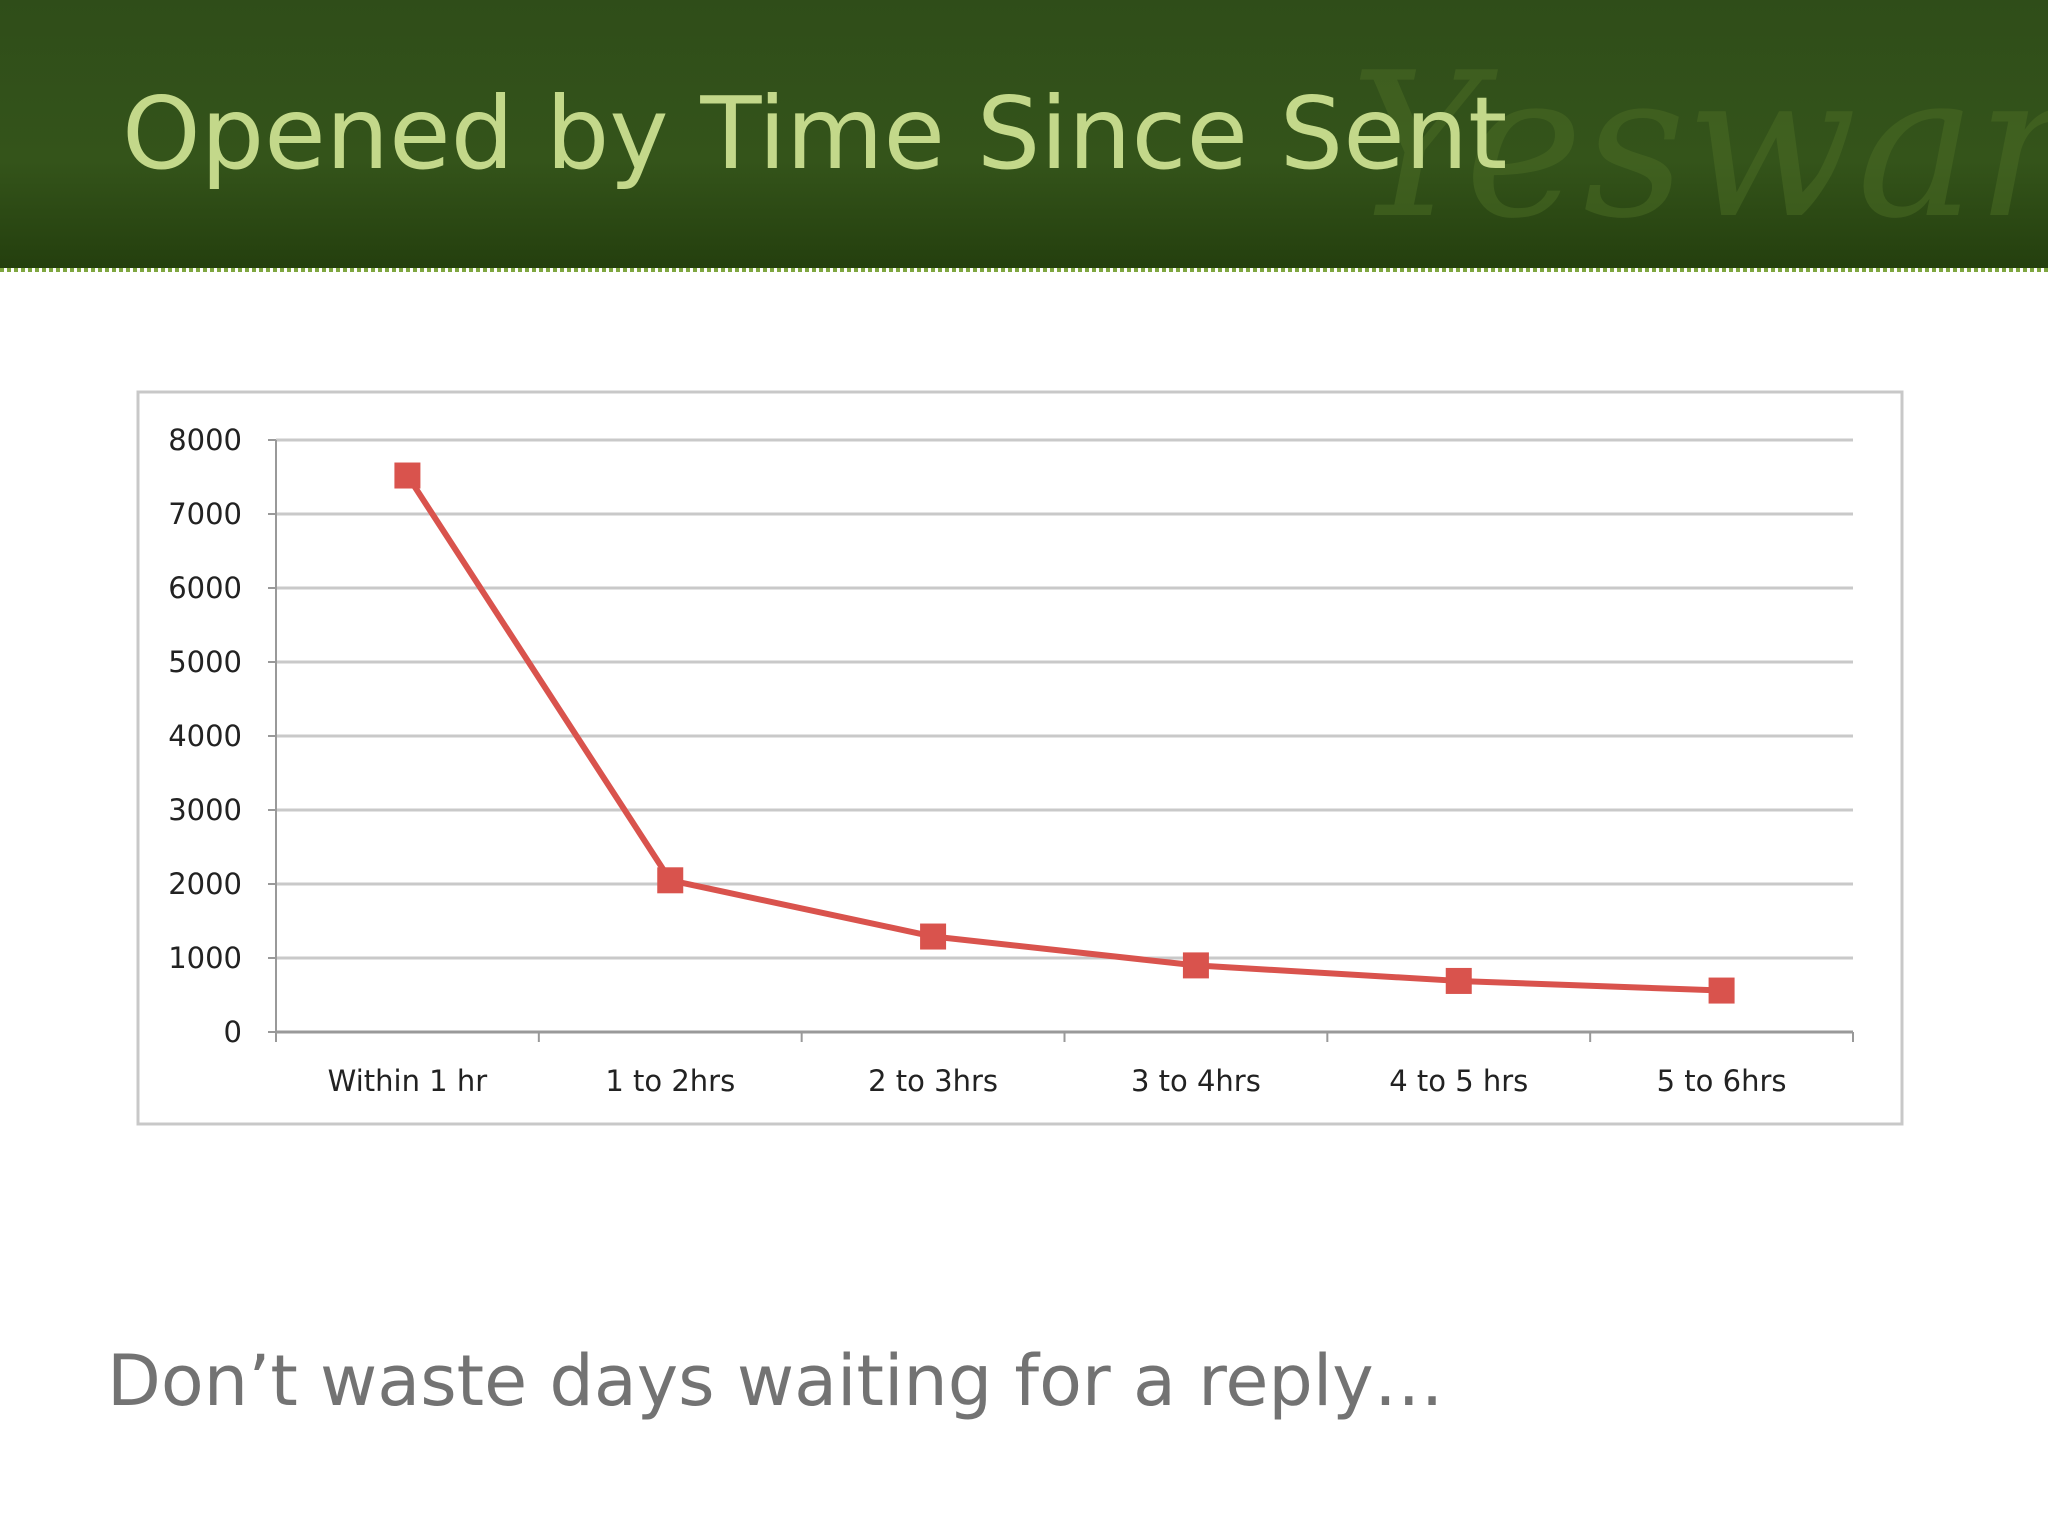 This screenshot has height=1536, width=2048. I want to click on y-tick-label: 2000, so click(205, 884).